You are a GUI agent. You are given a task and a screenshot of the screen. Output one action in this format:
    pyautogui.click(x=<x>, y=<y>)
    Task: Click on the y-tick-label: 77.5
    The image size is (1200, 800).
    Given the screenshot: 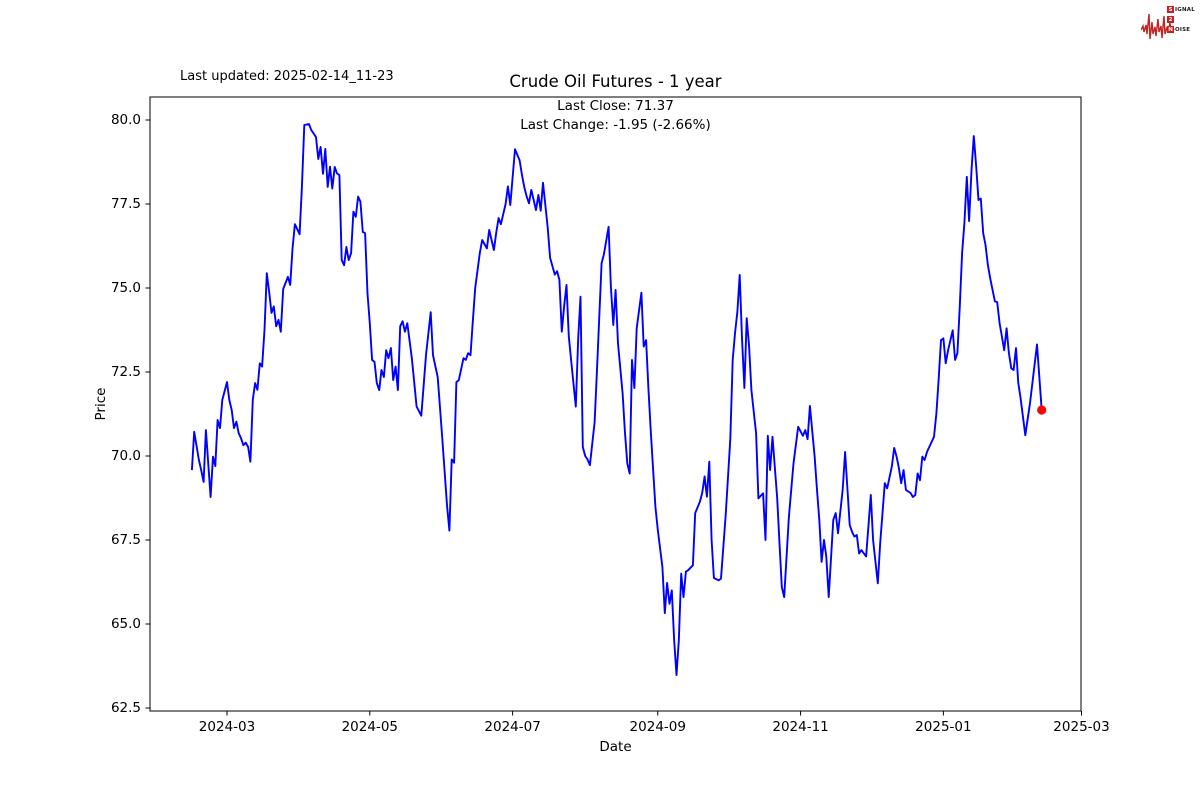 What is the action you would take?
    pyautogui.click(x=125, y=204)
    